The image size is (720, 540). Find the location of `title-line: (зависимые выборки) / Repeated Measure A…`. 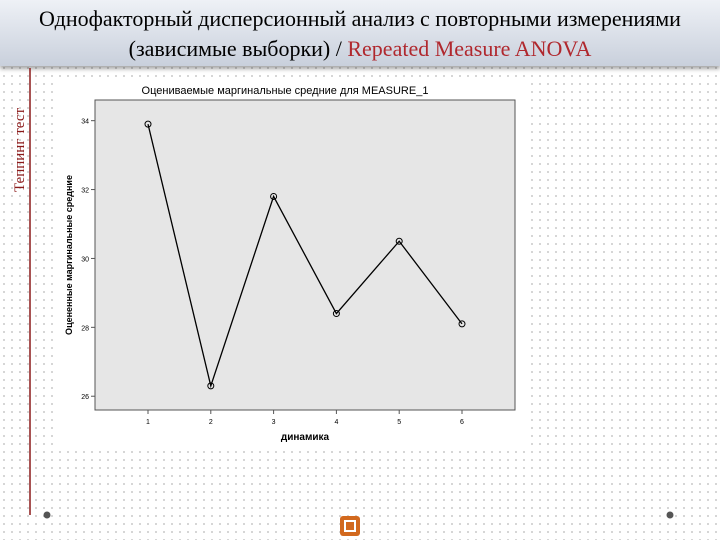

title-line: (зависимые выборки) / Repeated Measure A… is located at coordinates (360, 49).